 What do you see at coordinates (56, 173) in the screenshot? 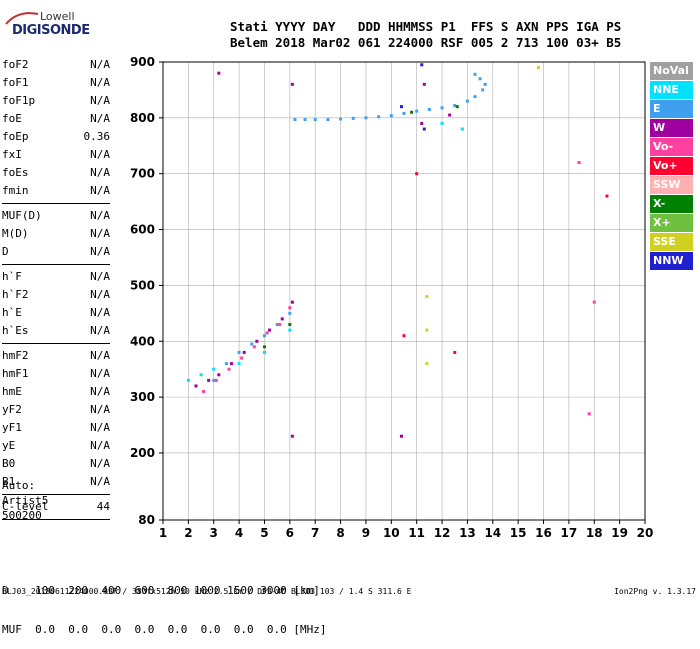
I see `param-row: foEs N/A` at bounding box center [56, 173].